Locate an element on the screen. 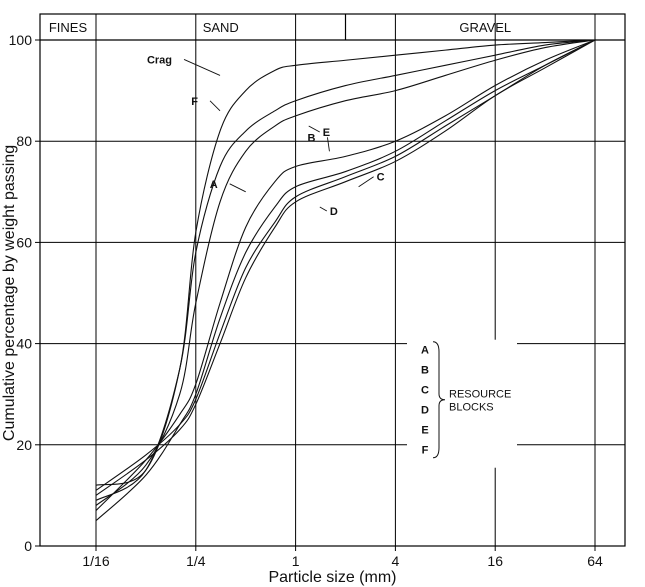  leader-f is located at coordinates (215, 106).